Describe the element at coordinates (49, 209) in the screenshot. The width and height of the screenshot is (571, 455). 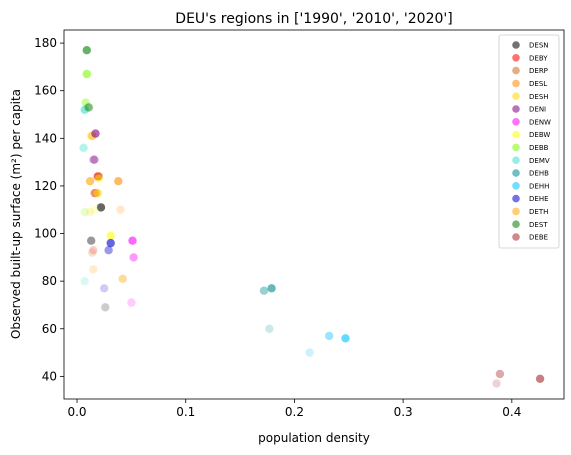
I see `y-axis-ticks: 40 60 80 100 120 140 160 180` at that location.